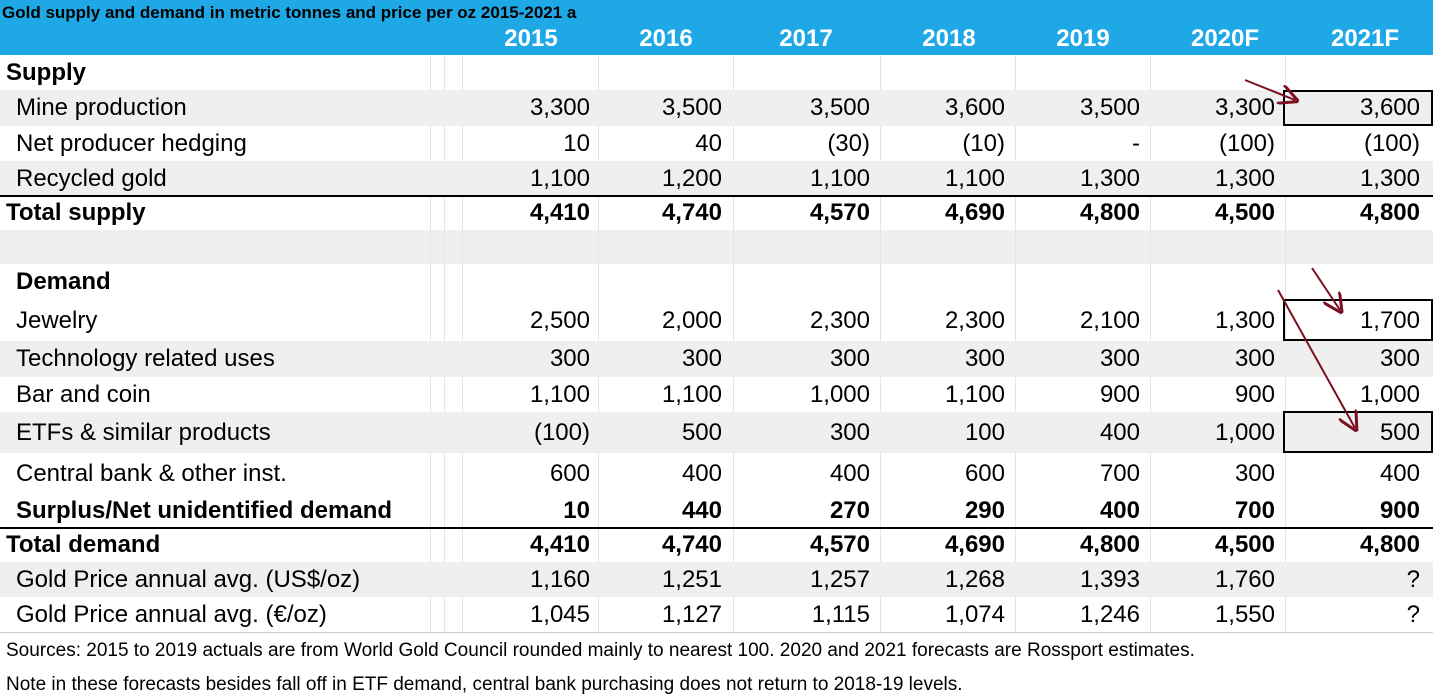 This screenshot has height=697, width=1433. I want to click on row-label: Technology related uses, so click(145, 358).